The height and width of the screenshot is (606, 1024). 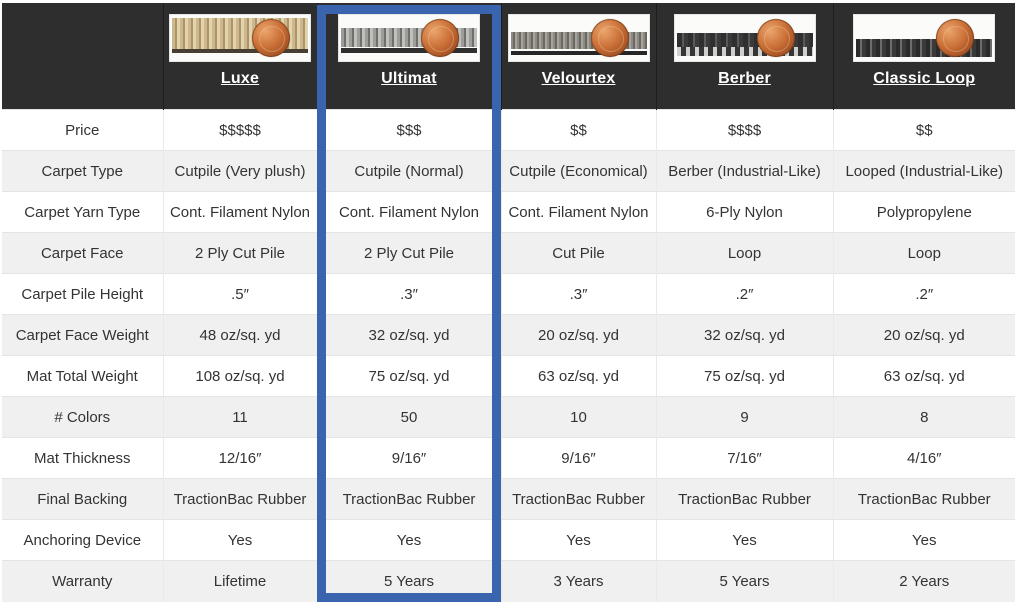 I want to click on row-label: Final Backing, so click(x=82, y=499).